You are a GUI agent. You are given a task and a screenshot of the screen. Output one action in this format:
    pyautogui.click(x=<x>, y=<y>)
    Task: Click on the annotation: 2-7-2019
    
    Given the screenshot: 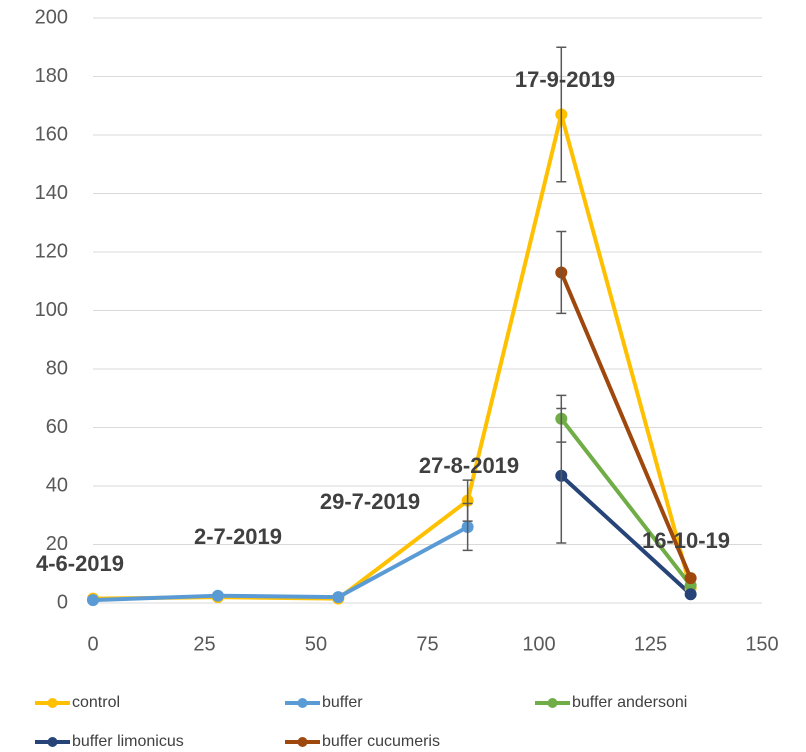 What is the action you would take?
    pyautogui.click(x=238, y=536)
    